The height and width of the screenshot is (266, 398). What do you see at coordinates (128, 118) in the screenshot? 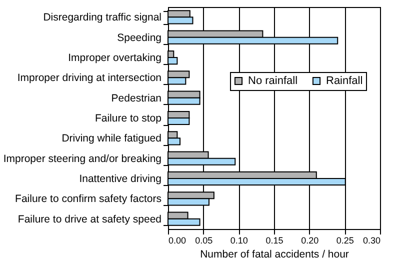
I see `y-tick-label: Failure to stop` at bounding box center [128, 118].